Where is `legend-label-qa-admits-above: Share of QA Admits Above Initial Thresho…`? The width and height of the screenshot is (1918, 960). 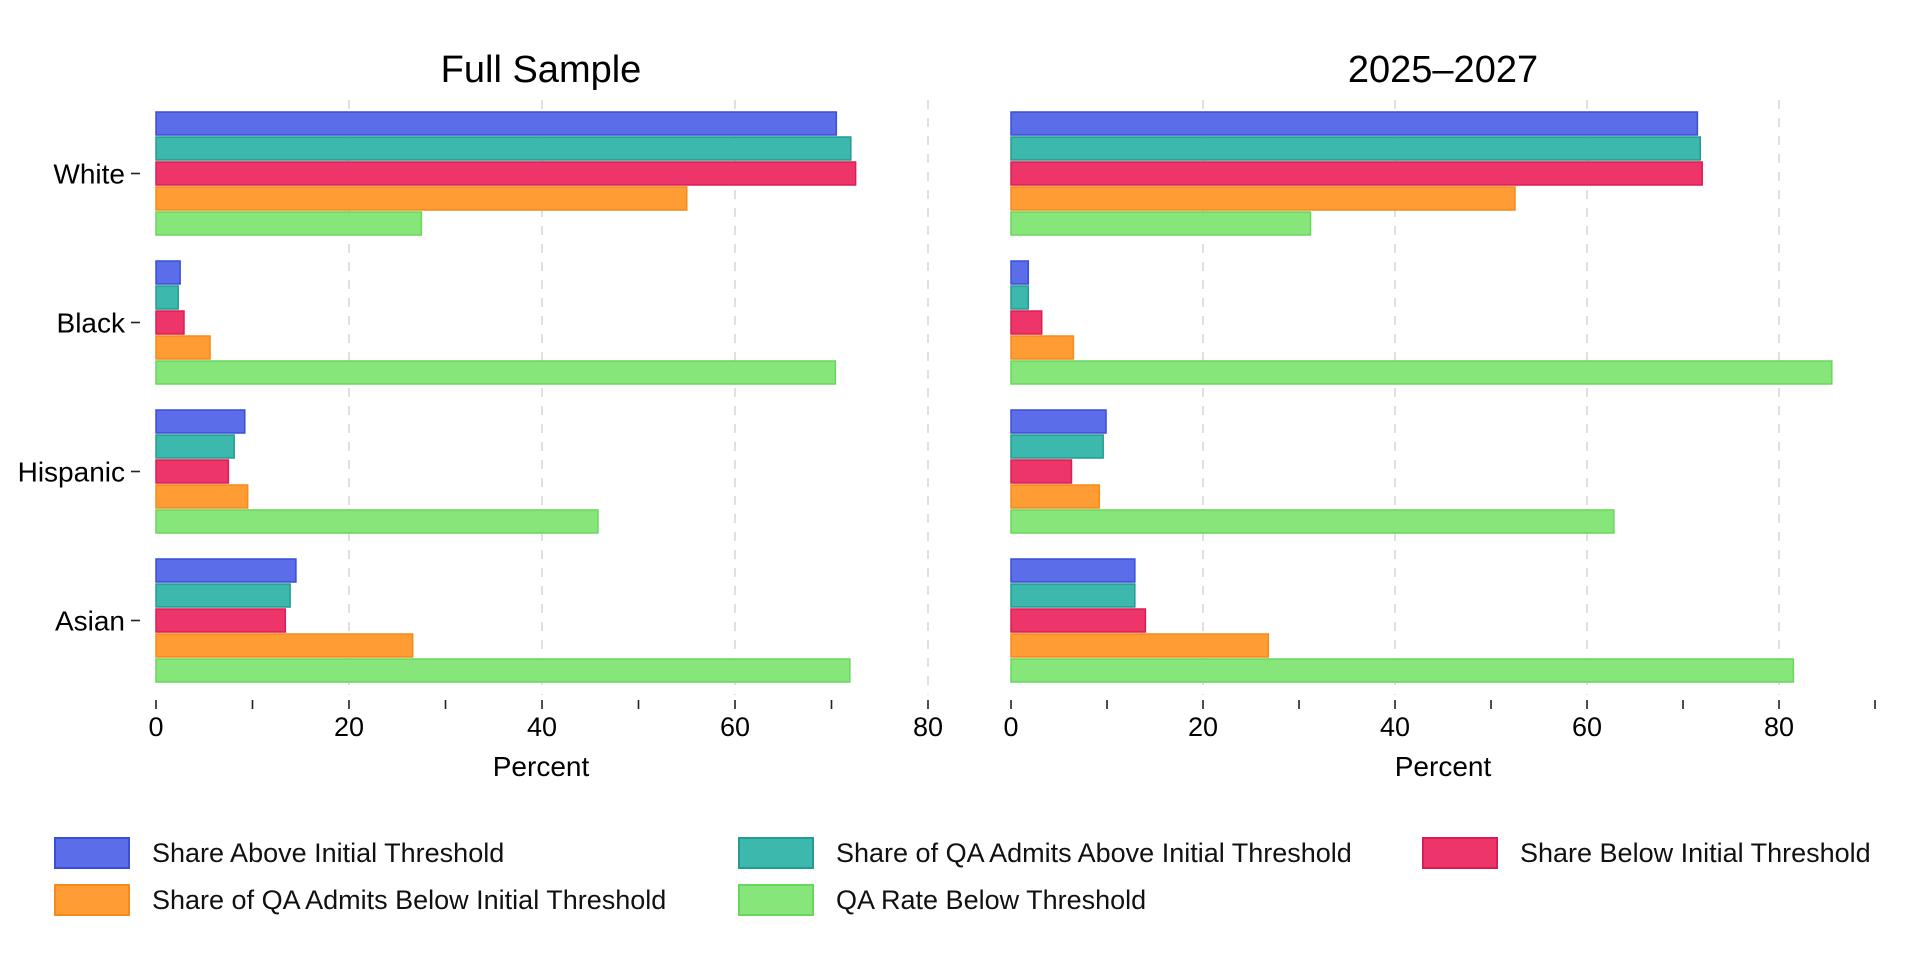
legend-label-qa-admits-above: Share of QA Admits Above Initial Thresho… is located at coordinates (1094, 852).